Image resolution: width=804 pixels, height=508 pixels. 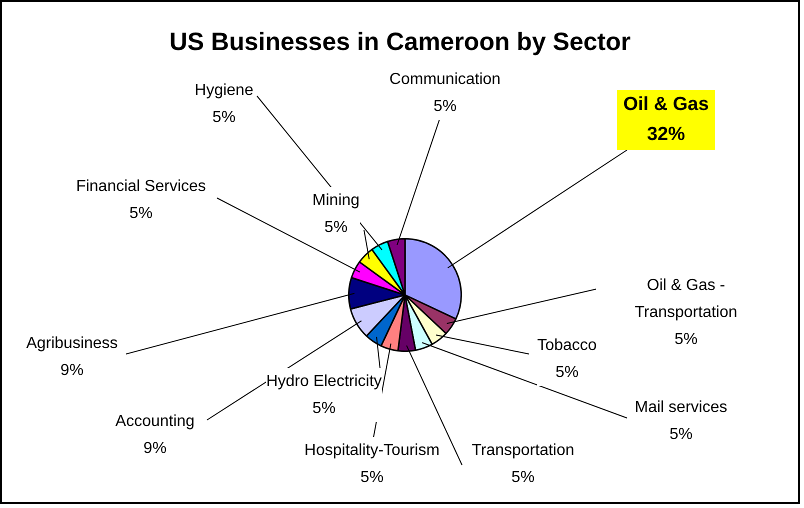 What do you see at coordinates (567, 345) in the screenshot?
I see `slice-label: Tobacco` at bounding box center [567, 345].